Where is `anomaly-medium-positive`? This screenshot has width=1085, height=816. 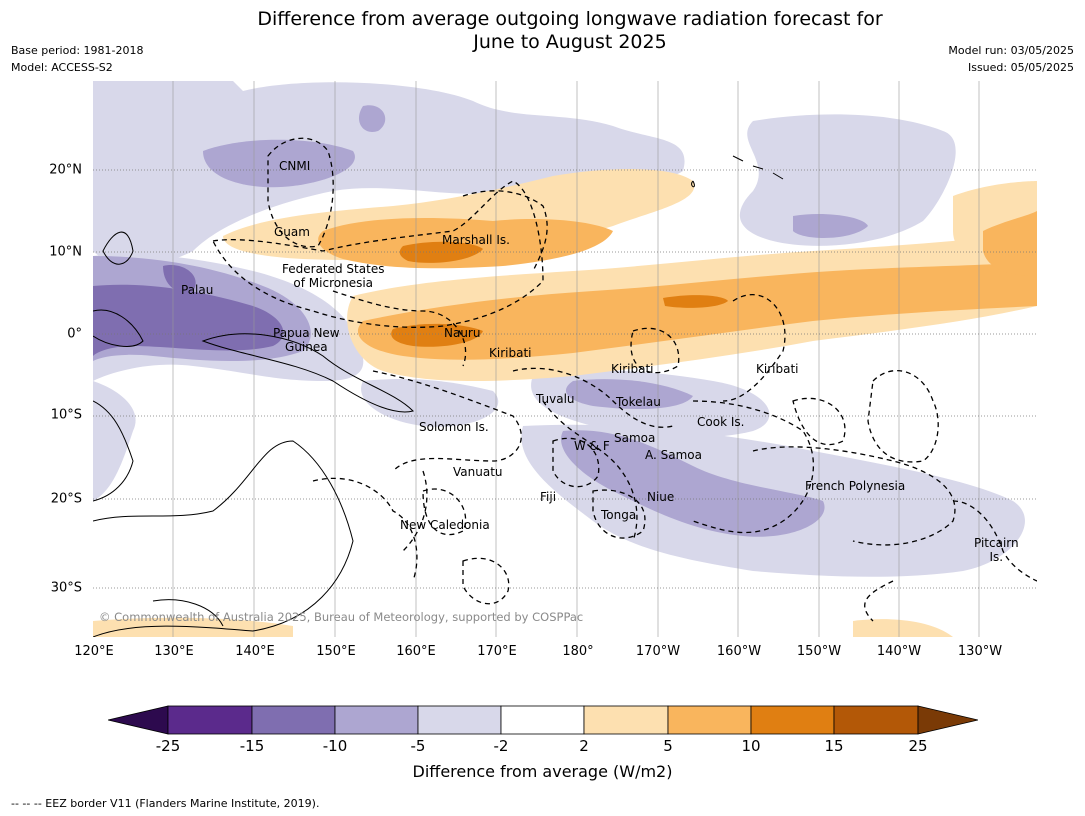
anomaly-medium-positive is located at coordinates (677, 285).